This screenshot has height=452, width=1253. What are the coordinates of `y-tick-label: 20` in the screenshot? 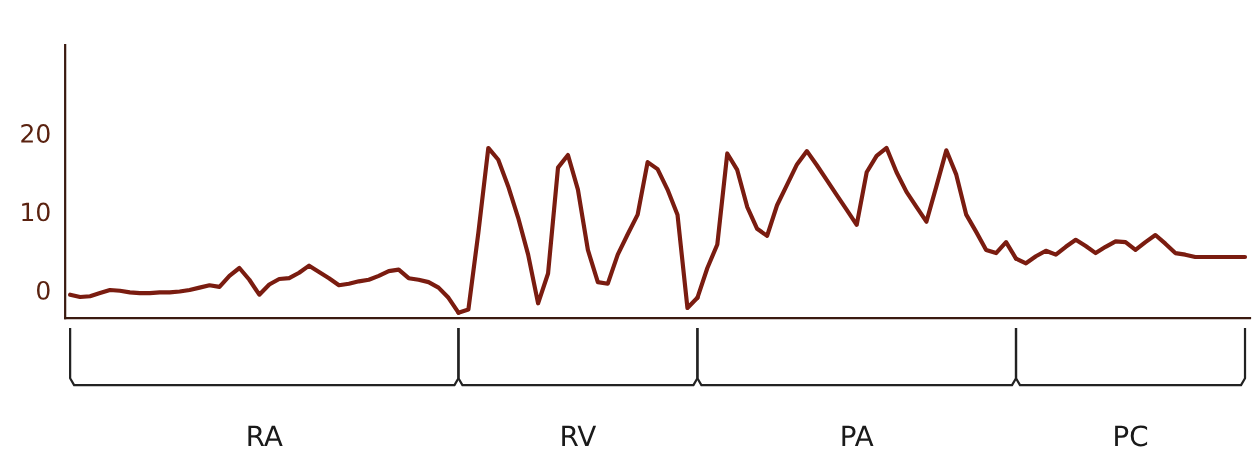 It's located at (35, 133).